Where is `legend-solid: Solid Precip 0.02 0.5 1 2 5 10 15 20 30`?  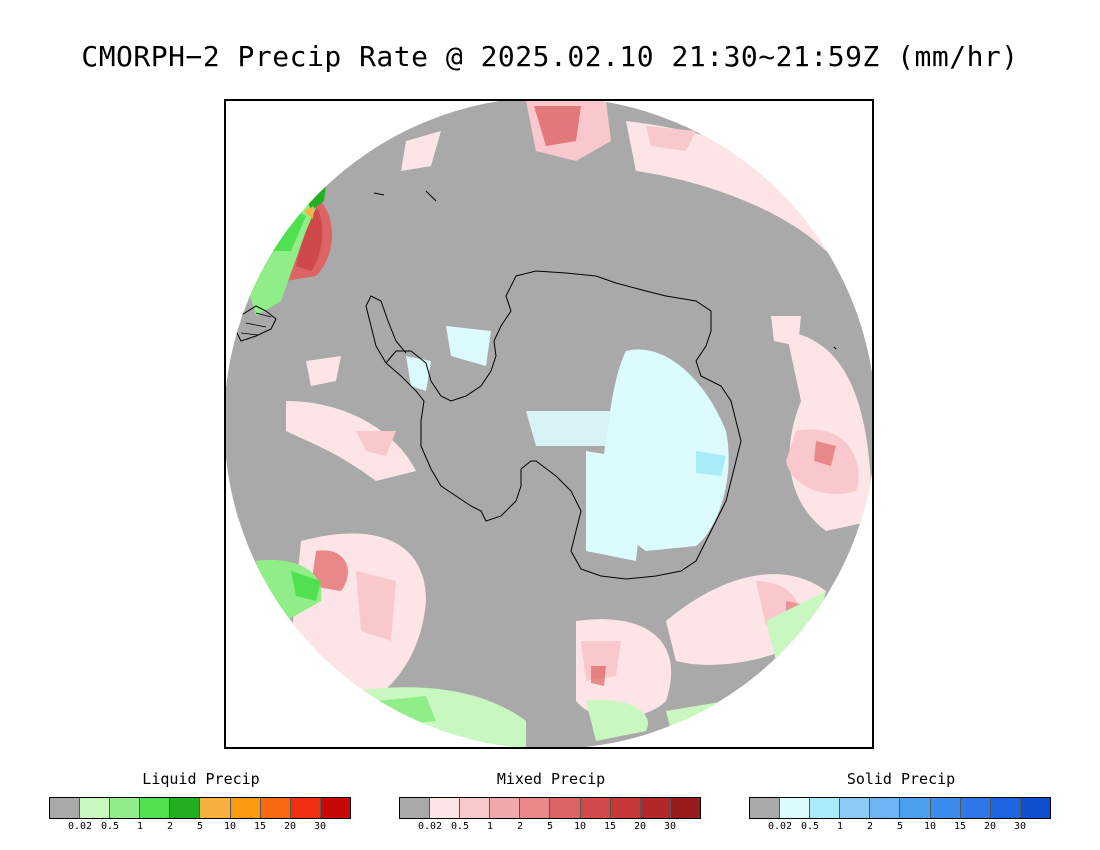
legend-solid: Solid Precip 0.02 0.5 1 2 5 10 15 20 30 is located at coordinates (901, 802).